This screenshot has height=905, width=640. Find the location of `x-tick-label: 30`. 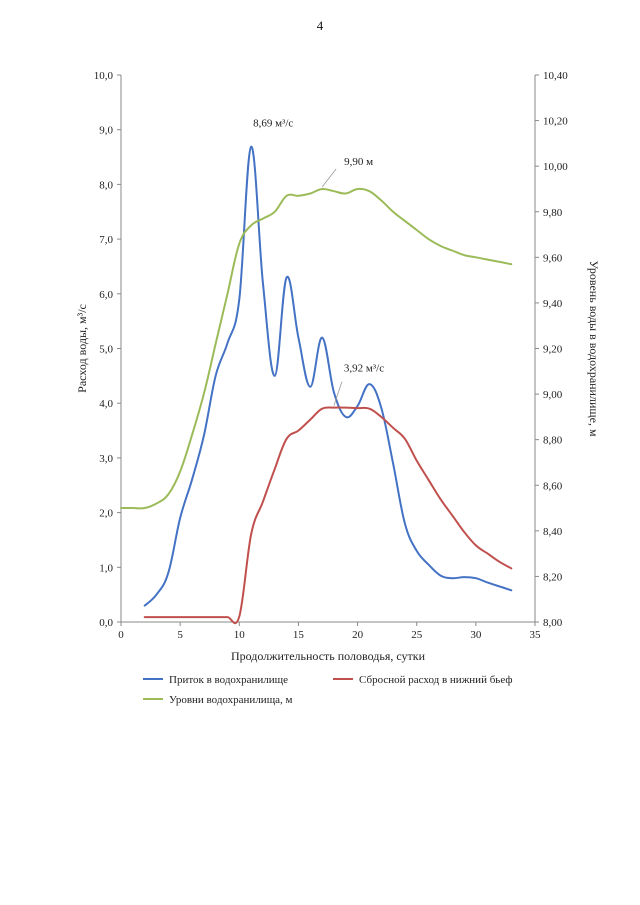

x-tick-label: 30 is located at coordinates (476, 635).